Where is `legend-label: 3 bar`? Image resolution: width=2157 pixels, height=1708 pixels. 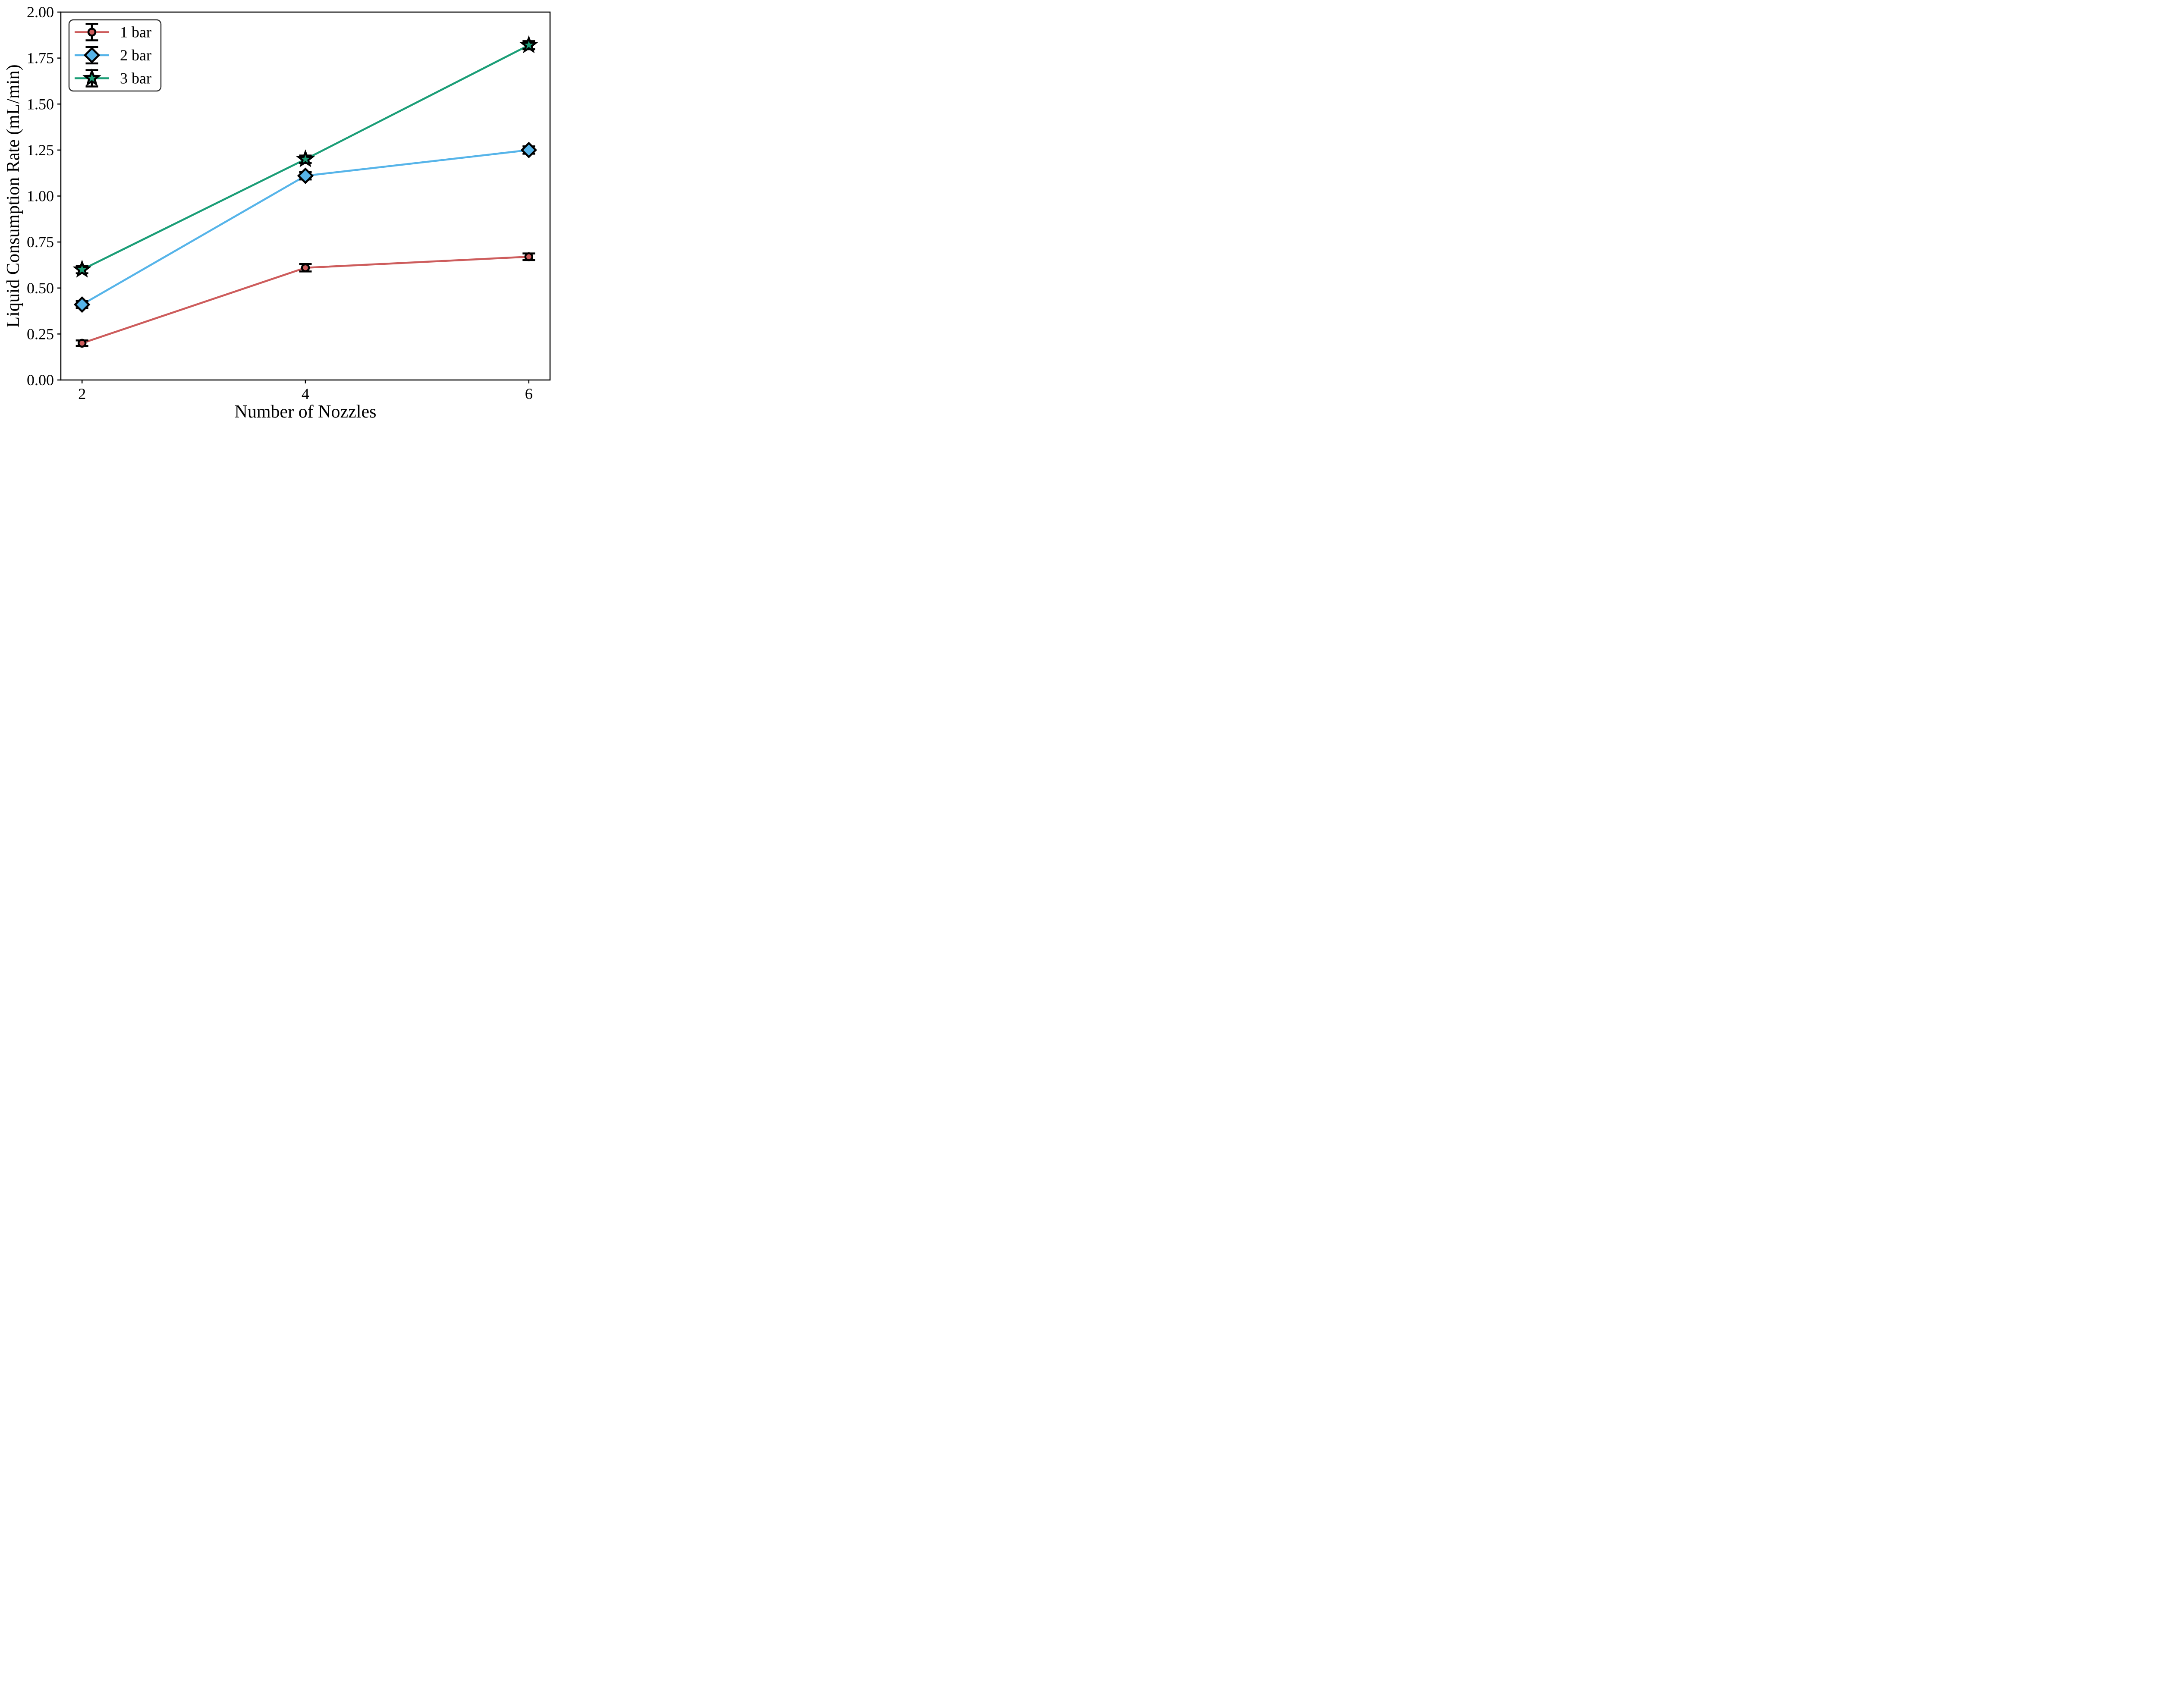 legend-label: 3 bar is located at coordinates (135, 78).